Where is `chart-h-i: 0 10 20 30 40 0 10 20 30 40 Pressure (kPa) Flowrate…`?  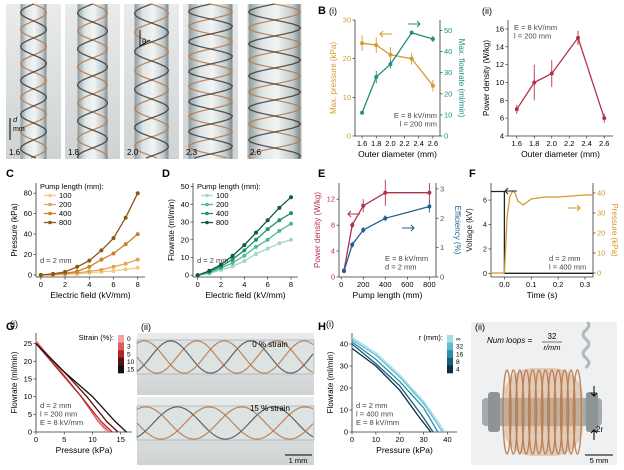 chart-h-i: 0 10 20 30 40 0 10 20 30 40 Pressure (kPa) Flowrate… is located at coordinates (395, 387).